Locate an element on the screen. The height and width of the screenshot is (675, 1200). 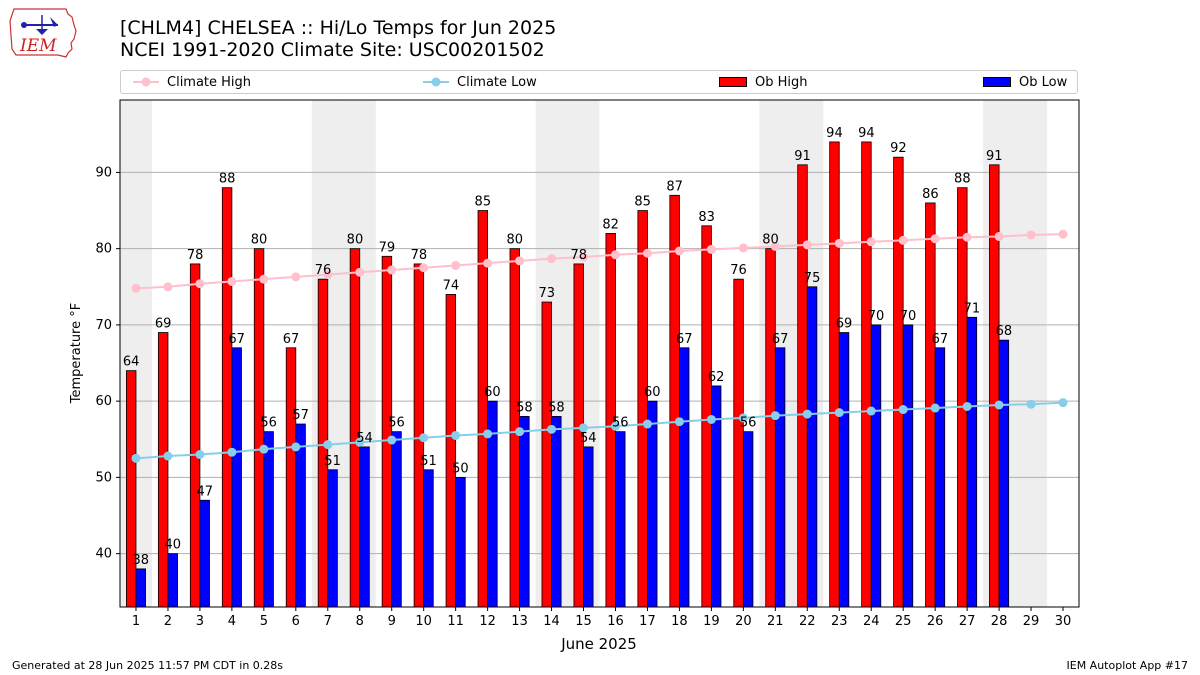
ob-low-label-1: 38 is located at coordinates (141, 560).